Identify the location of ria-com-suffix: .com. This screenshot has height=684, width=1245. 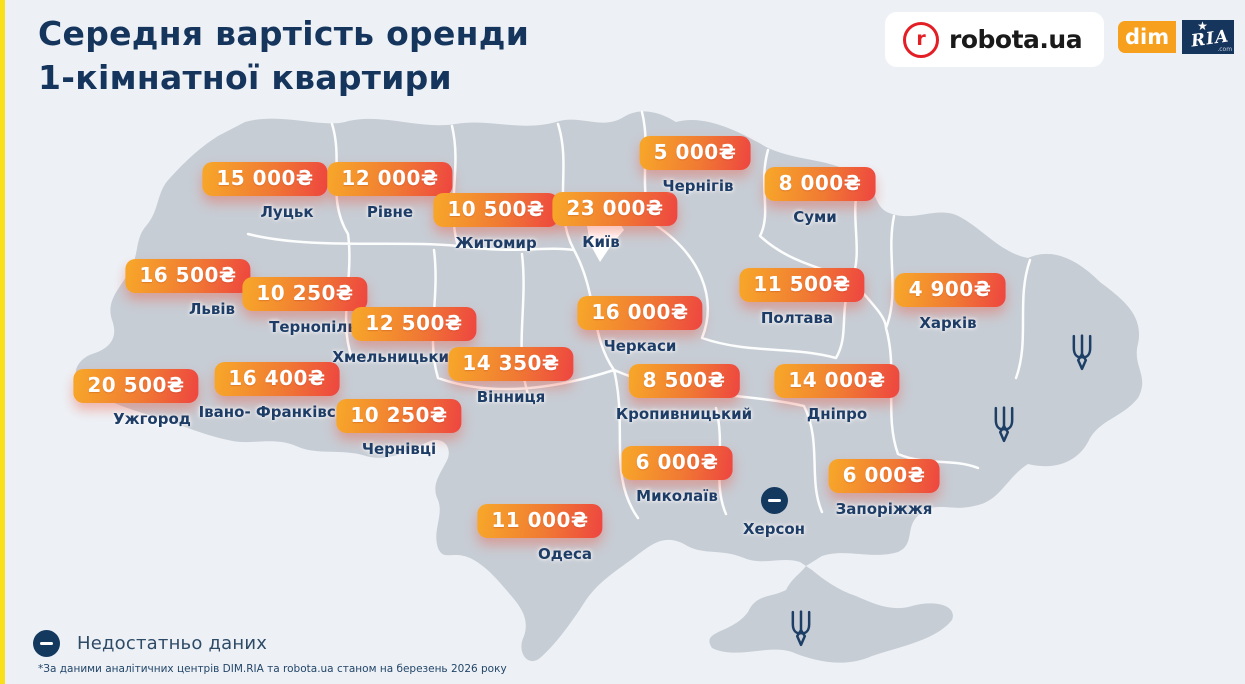
(1225, 49).